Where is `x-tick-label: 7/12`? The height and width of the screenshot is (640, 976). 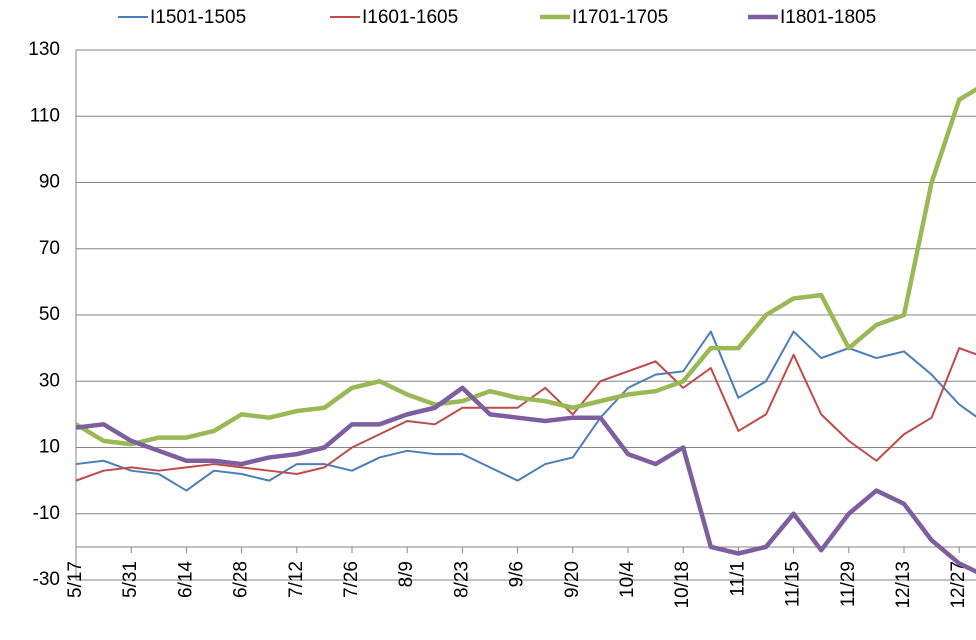
x-tick-label: 7/12 is located at coordinates (296, 579).